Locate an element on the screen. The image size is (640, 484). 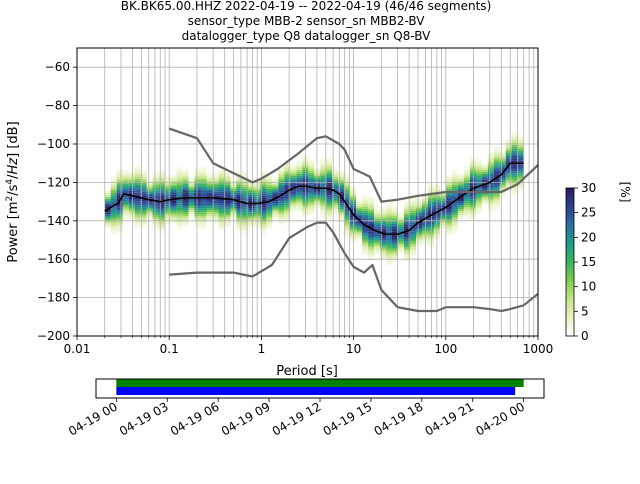
y-tick-label: −60 is located at coordinates (57, 67).